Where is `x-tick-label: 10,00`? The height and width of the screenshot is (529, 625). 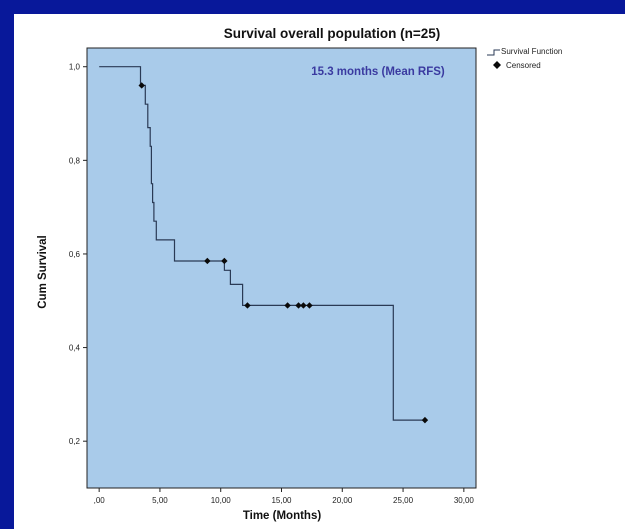 x-tick-label: 10,00 is located at coordinates (221, 500).